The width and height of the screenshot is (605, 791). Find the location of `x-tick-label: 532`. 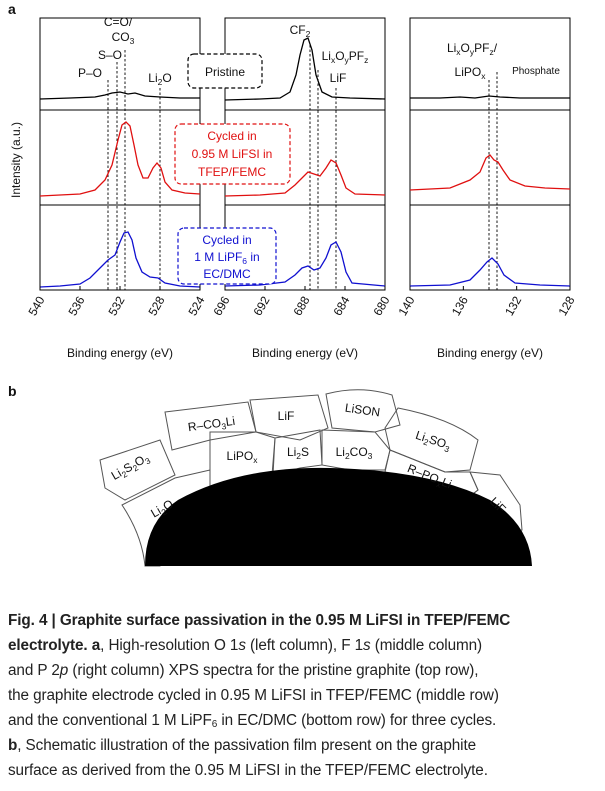

x-tick-label: 532 is located at coordinates (116, 306).